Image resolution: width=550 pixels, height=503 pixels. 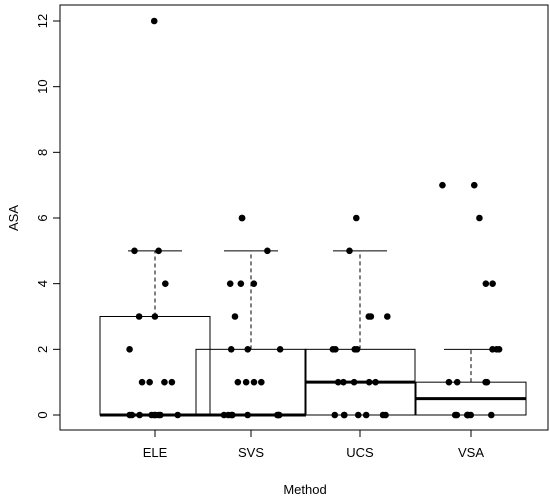 What do you see at coordinates (42, 86) in the screenshot?
I see `y-tick-label-10: 10` at bounding box center [42, 86].